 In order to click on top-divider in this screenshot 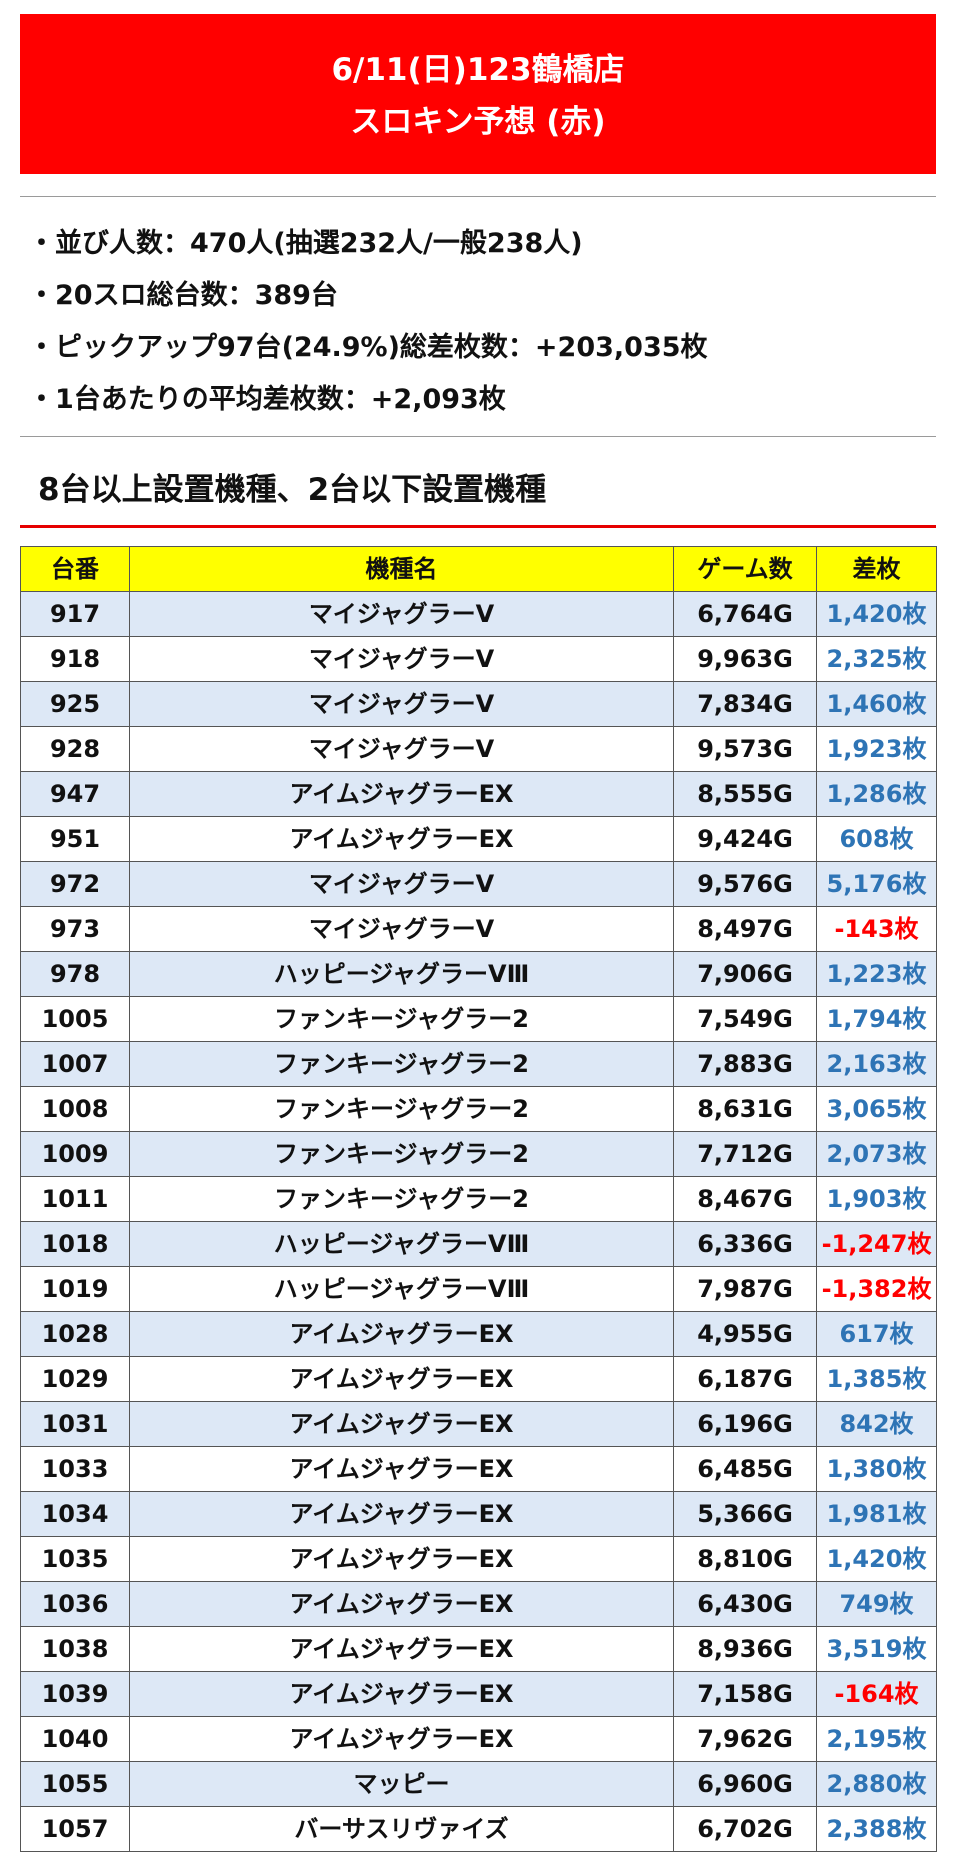, I will do `click(478, 196)`.